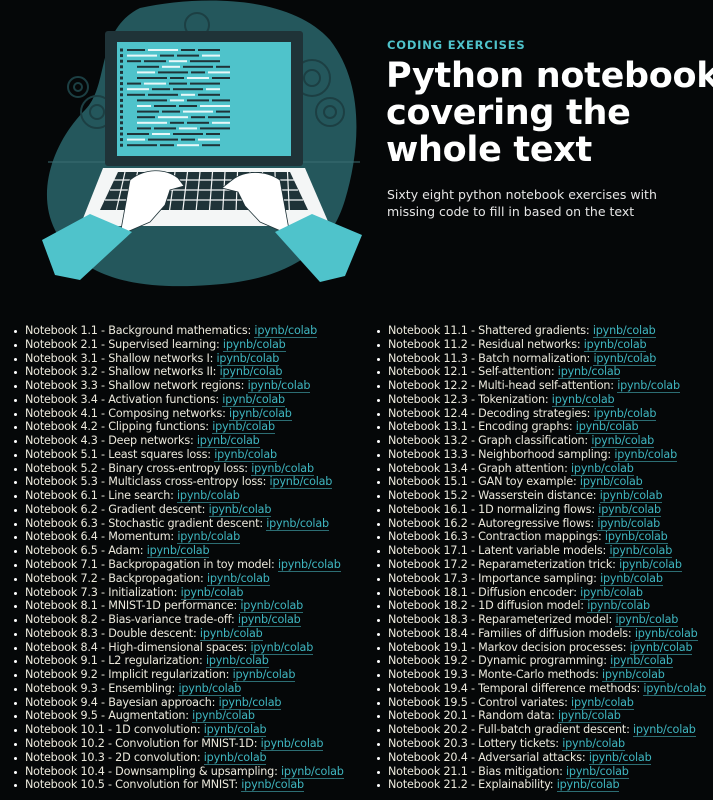 This screenshot has width=713, height=800. What do you see at coordinates (125, 413) in the screenshot?
I see `notebook-title: Notebook 4.1 - Composing networks:` at bounding box center [125, 413].